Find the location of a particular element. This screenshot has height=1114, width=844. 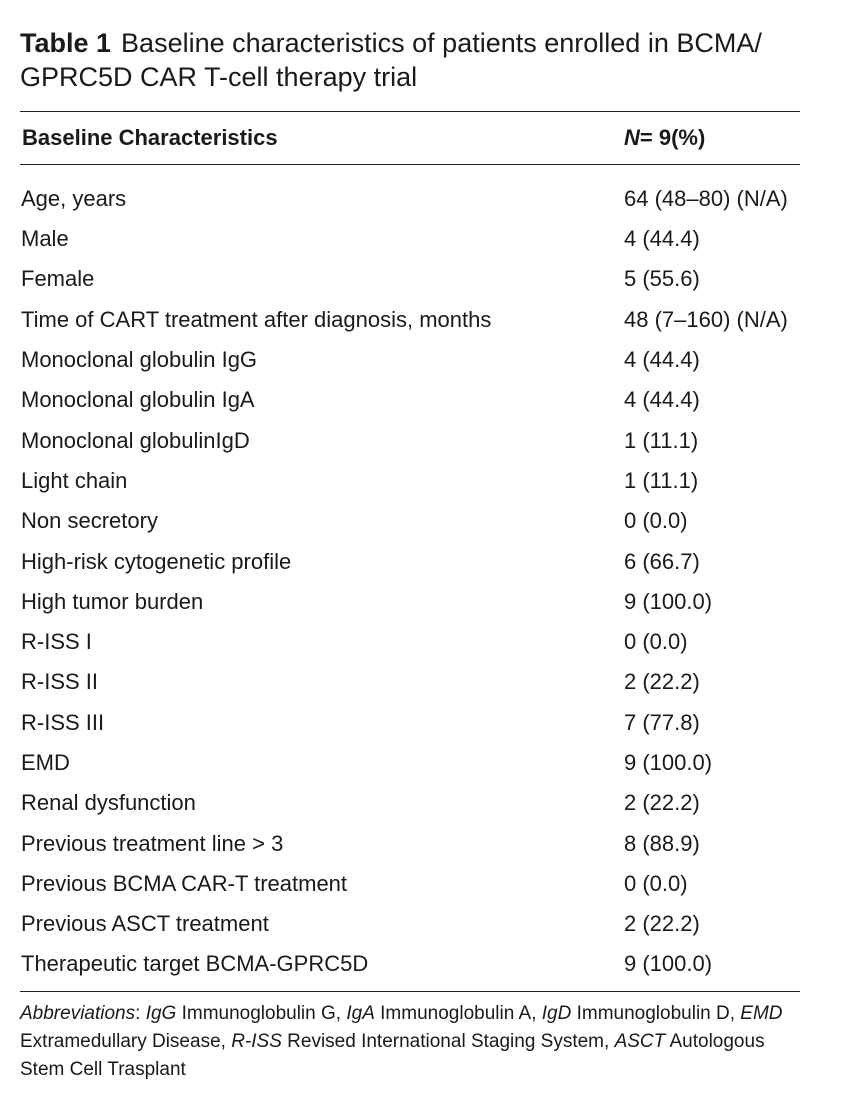

table-row: Light chain 1 (11.1) is located at coordinates (410, 481).